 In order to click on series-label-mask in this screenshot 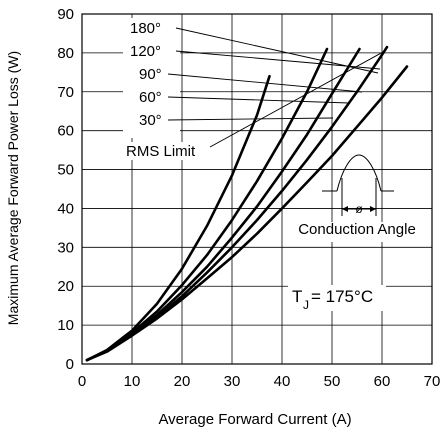, I will do `click(151, 78)`.